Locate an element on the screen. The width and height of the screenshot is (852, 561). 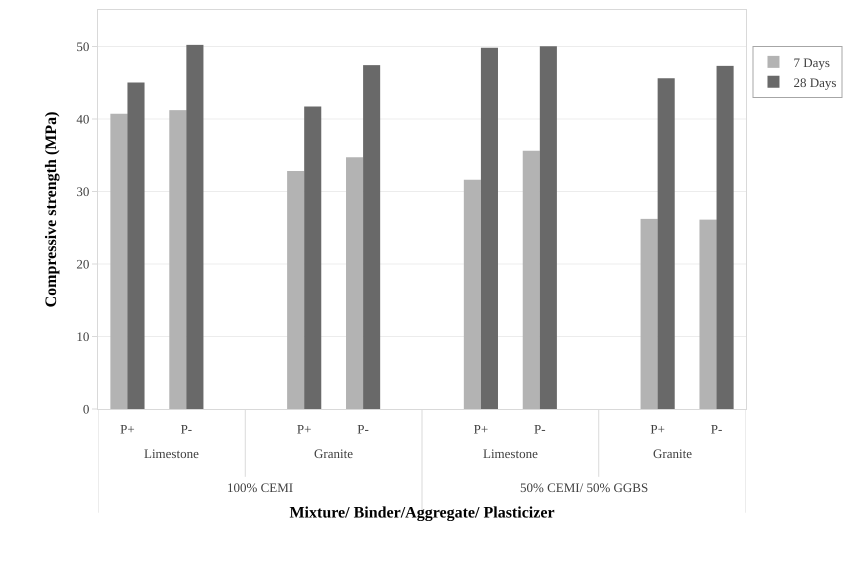
y-tick-label: 20 is located at coordinates (83, 264).